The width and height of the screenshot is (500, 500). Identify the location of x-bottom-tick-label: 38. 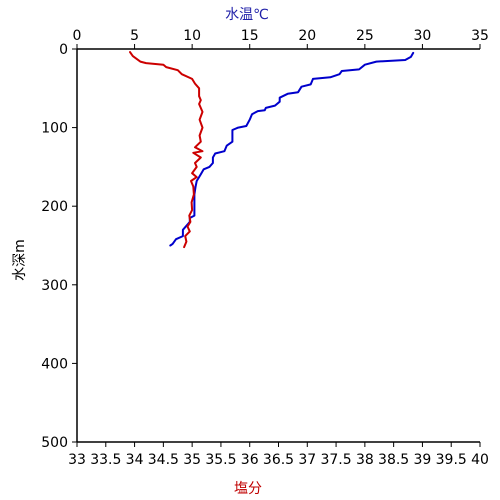
(365, 460).